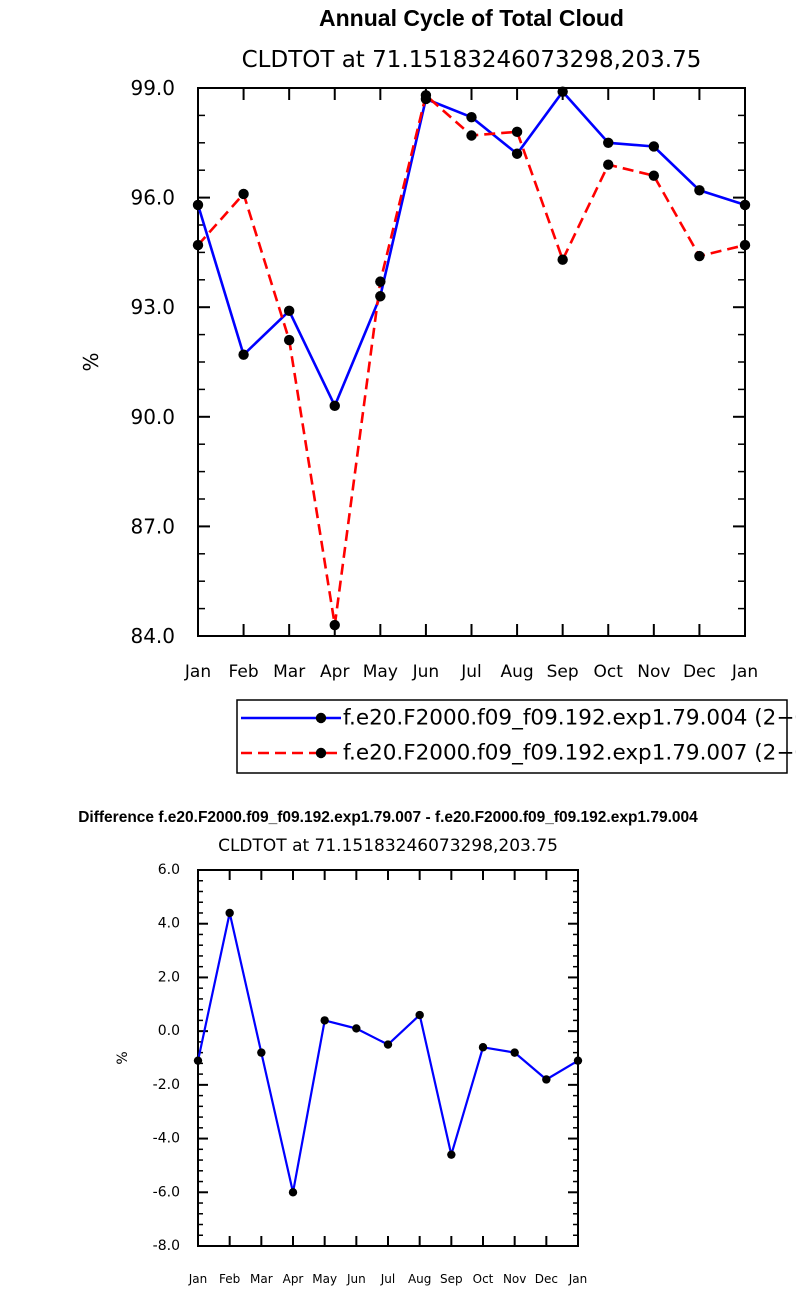 The width and height of the screenshot is (796, 1291). I want to click on y-tick-label: -4.0, so click(166, 1139).